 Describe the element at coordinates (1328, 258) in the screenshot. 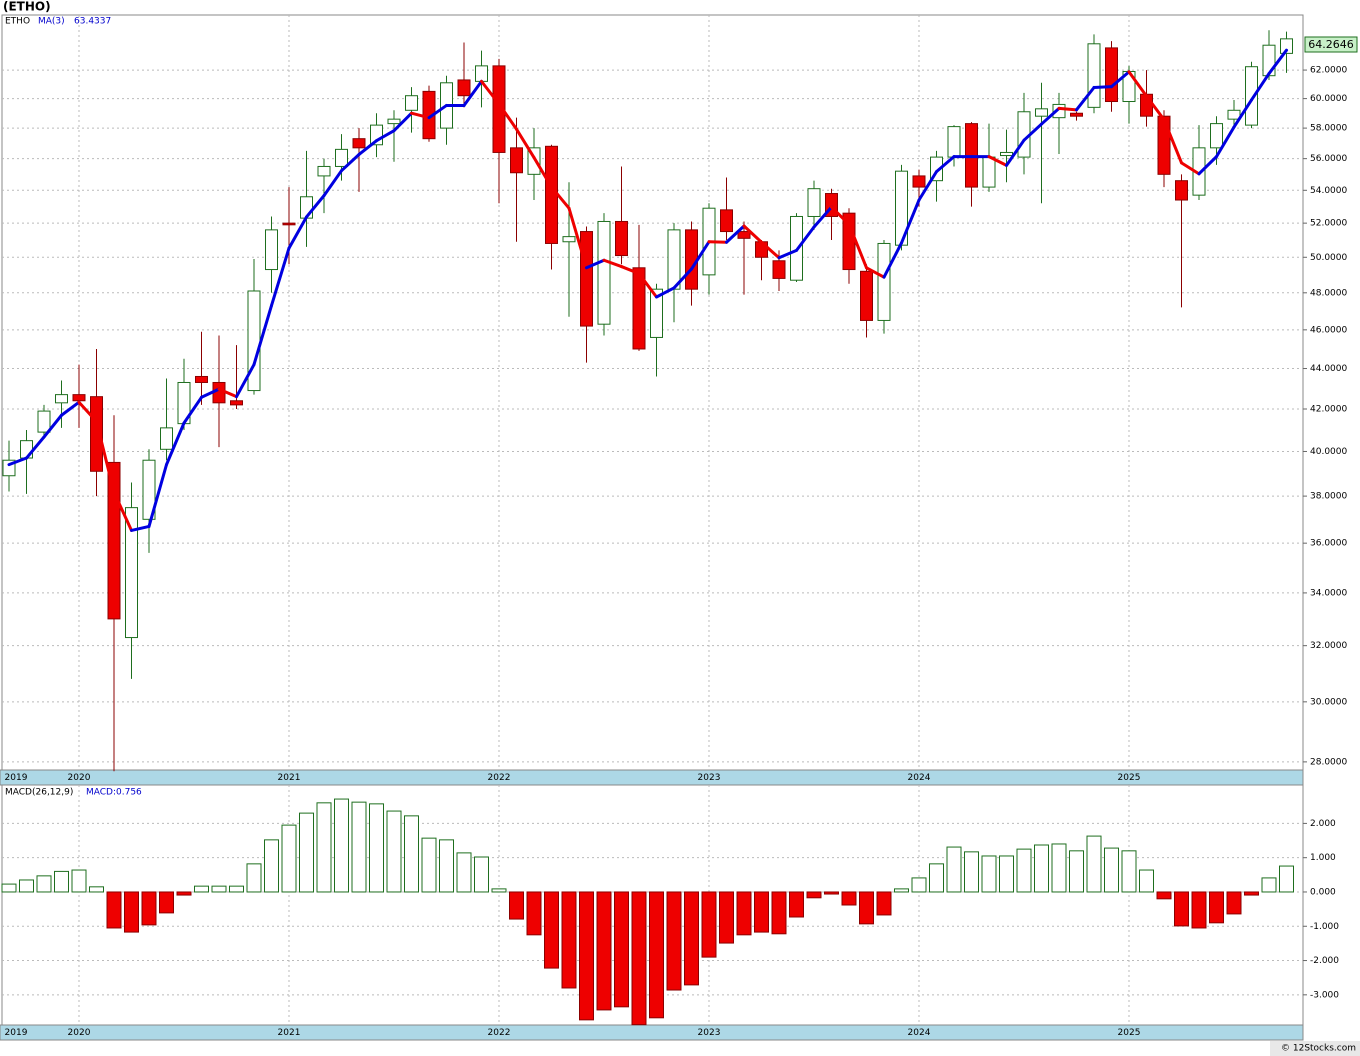

I see `y-tick-label: 50.0000` at that location.